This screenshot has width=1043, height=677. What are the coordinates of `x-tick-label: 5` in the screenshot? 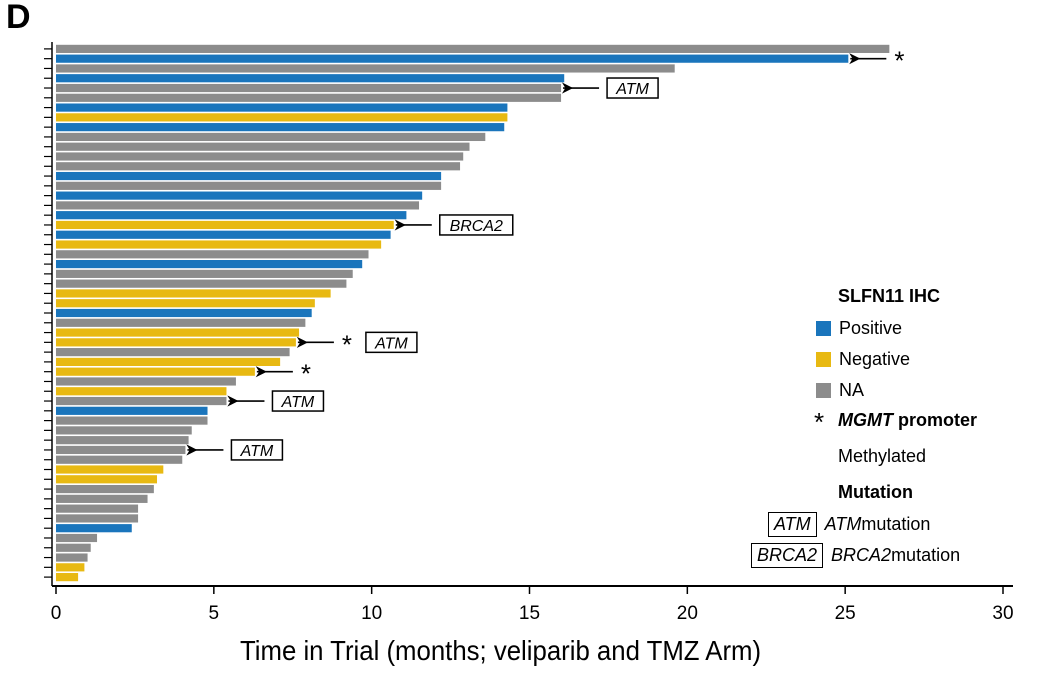 It's located at (214, 613).